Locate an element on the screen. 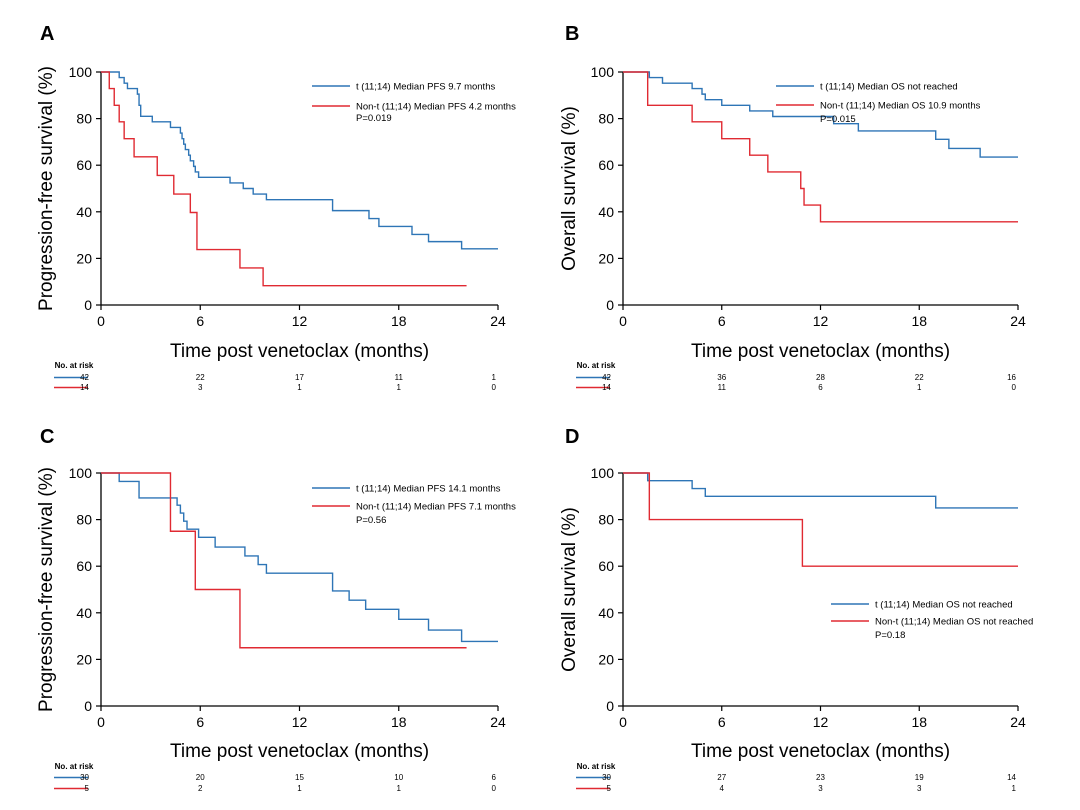  risk-count: 27 is located at coordinates (721, 777).